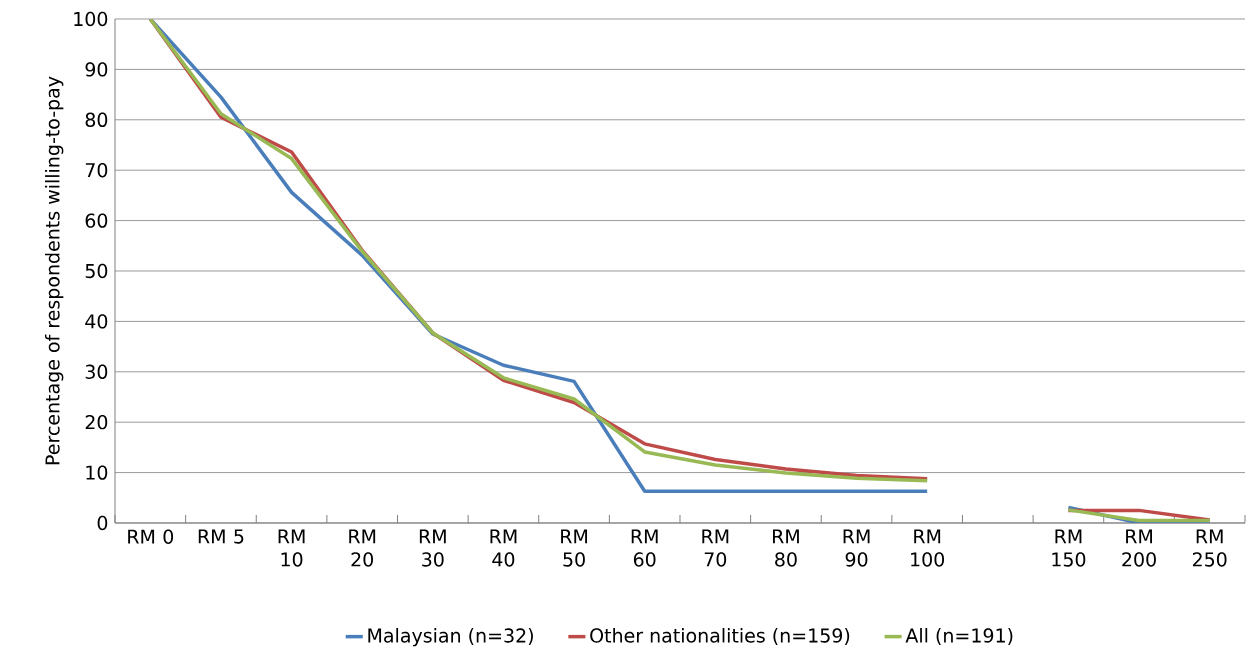 This screenshot has height=672, width=1248. What do you see at coordinates (450, 637) in the screenshot?
I see `legend-label: Malaysian (n=32)` at bounding box center [450, 637].